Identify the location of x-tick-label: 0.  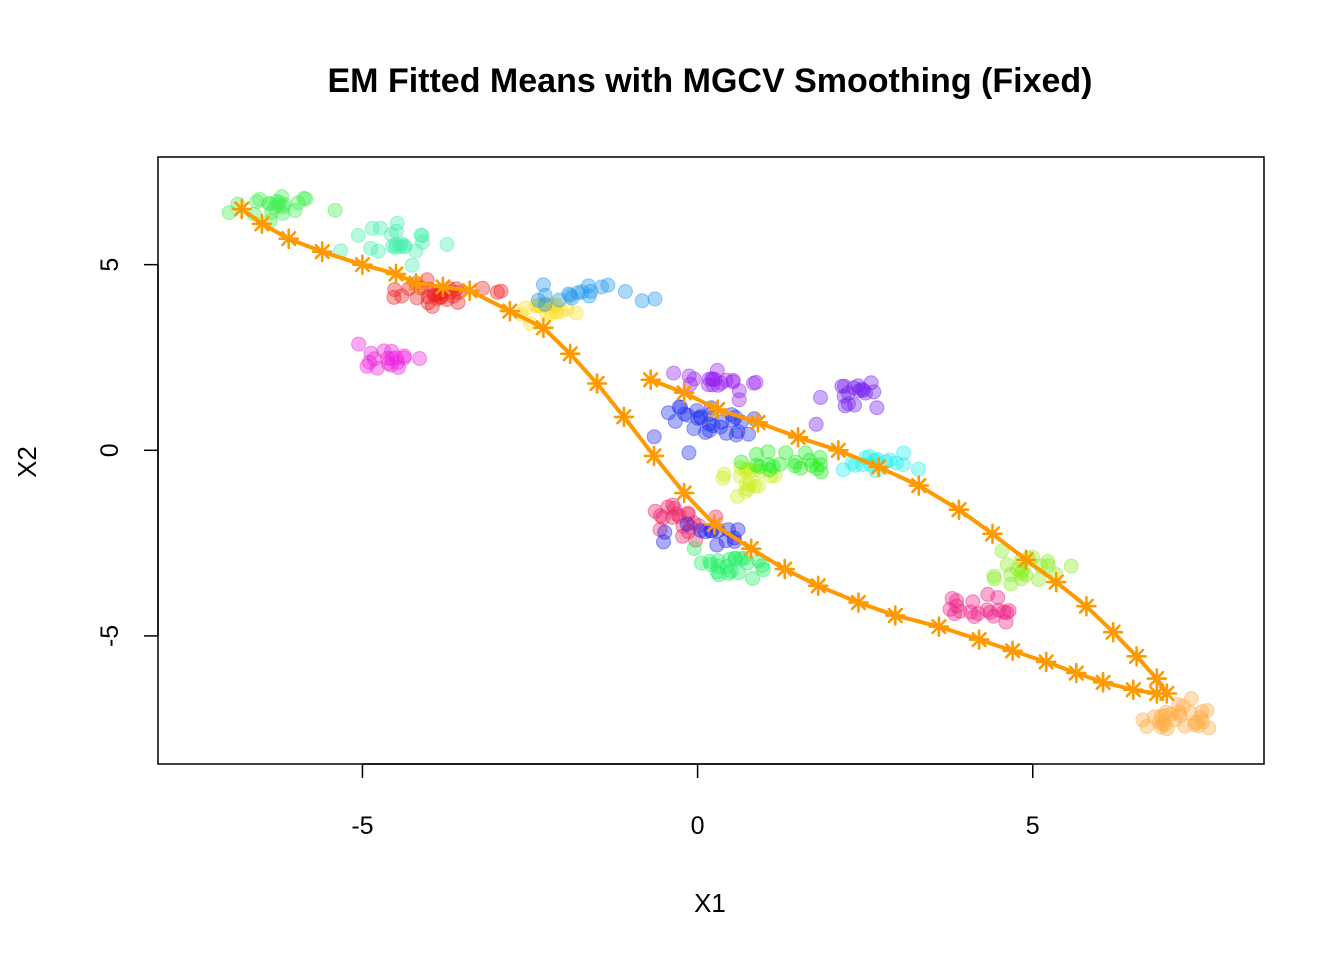
(698, 826).